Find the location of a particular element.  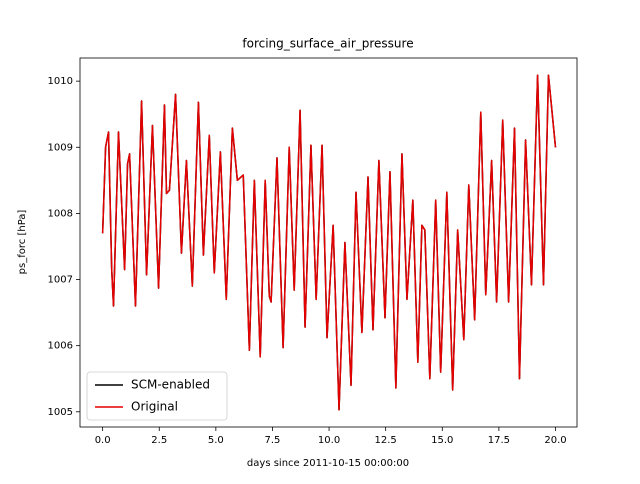

x-tick-label: 5.0 is located at coordinates (216, 440).